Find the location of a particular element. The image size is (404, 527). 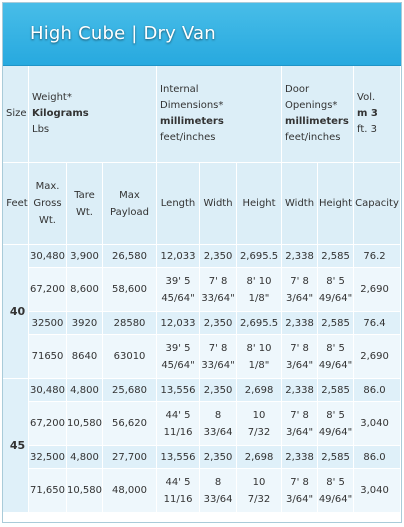

size-cell: 40 is located at coordinates (16, 312).